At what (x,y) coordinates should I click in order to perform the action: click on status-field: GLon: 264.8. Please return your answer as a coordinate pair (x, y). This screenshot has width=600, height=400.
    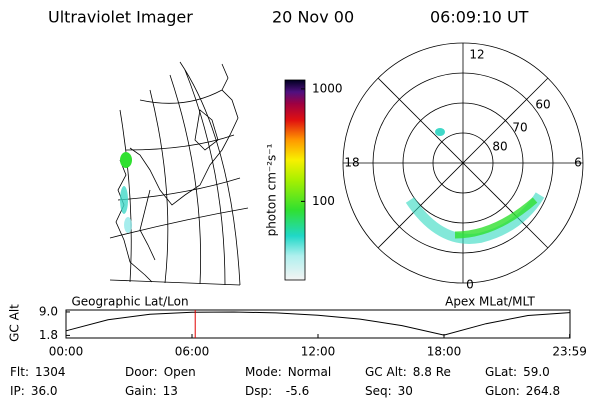
    Looking at the image, I should click on (522, 391).